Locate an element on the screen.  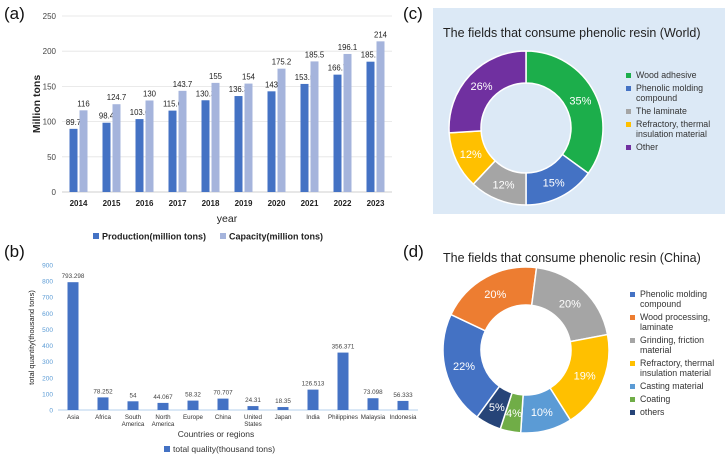
chart-d-legend-item-5: Coating is located at coordinates (678, 399).